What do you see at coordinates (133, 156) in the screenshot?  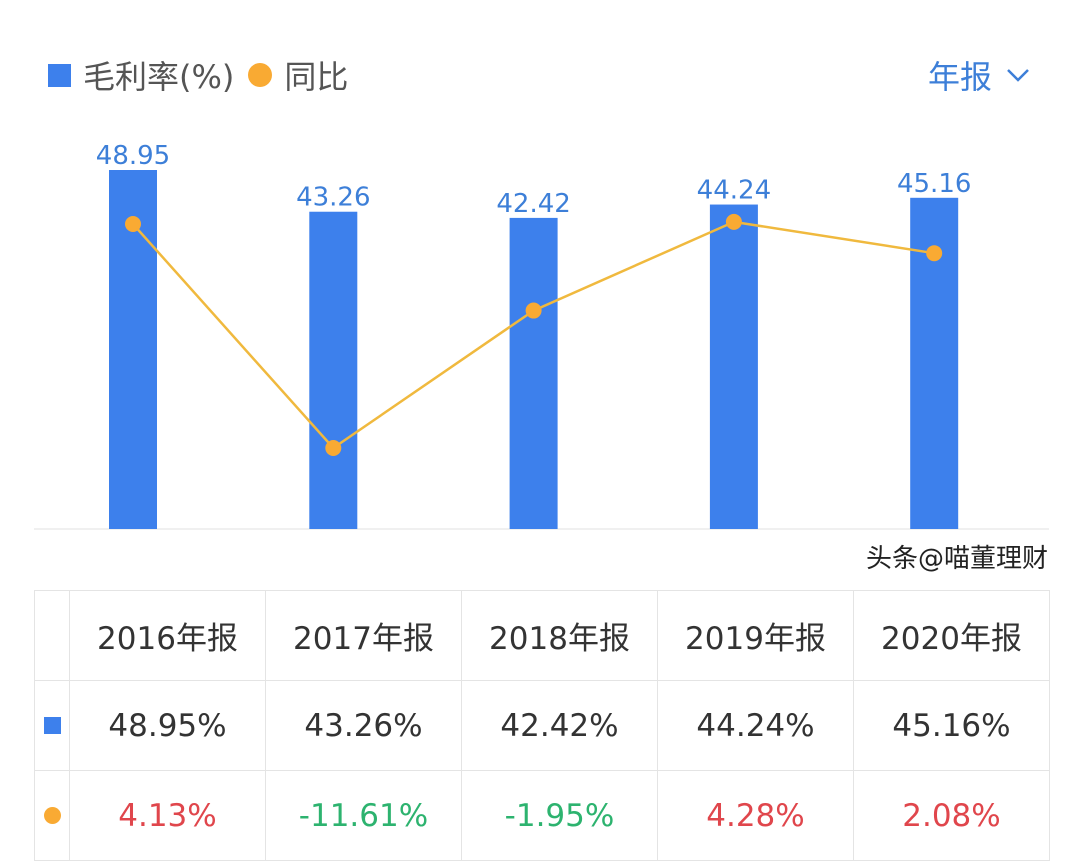 I see `bar-data-label: 48.95` at bounding box center [133, 156].